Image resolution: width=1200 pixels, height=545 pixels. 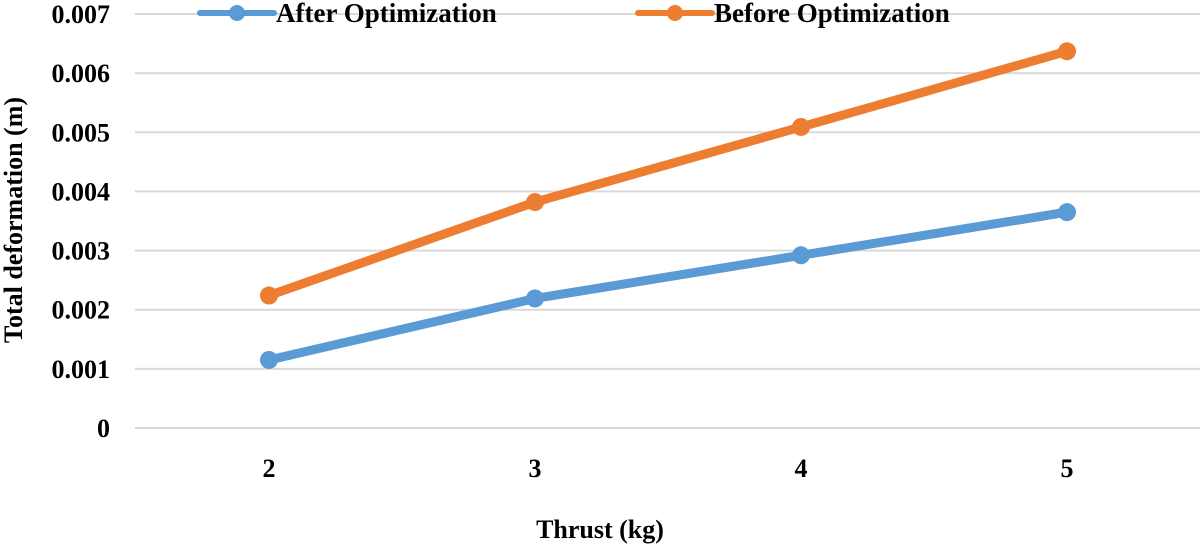 I want to click on legend-label-before-optimization: Before Optimization, so click(x=832, y=14).